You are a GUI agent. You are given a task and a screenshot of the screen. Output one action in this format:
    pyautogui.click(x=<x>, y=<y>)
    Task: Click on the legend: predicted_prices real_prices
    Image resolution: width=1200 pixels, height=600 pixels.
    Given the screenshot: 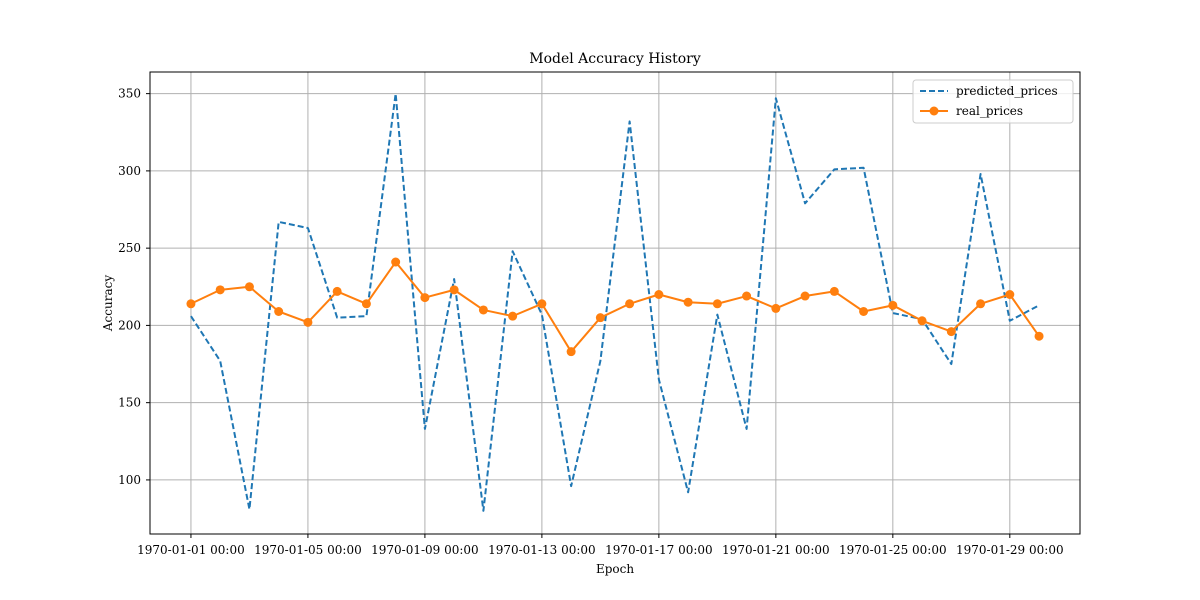 What is the action you would take?
    pyautogui.click(x=993, y=101)
    